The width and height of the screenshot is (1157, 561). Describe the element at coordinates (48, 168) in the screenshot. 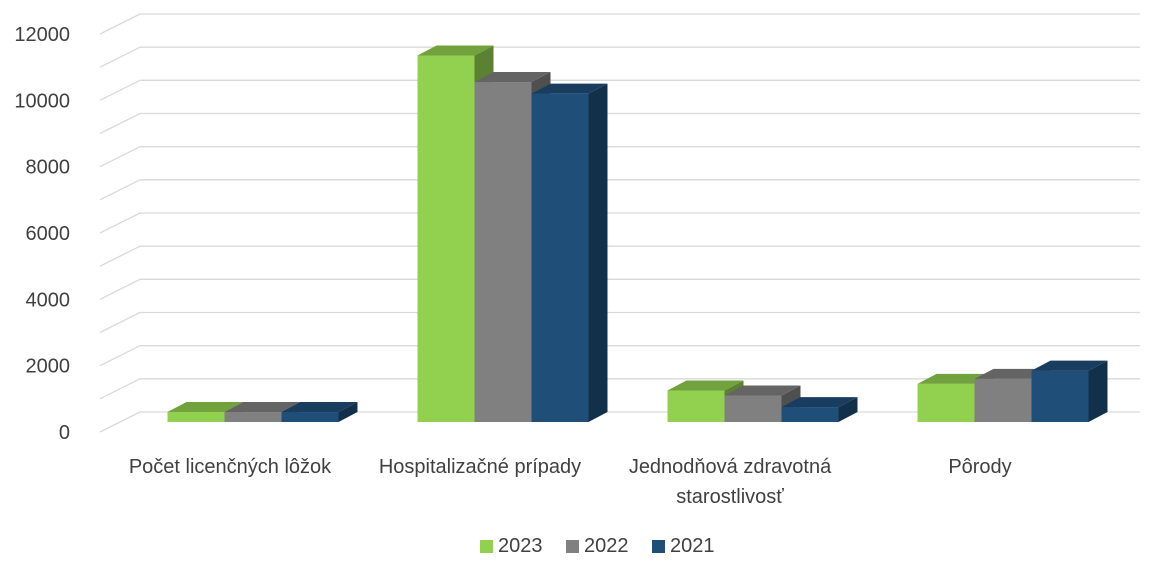

I see `y-tick-label: 8000` at that location.